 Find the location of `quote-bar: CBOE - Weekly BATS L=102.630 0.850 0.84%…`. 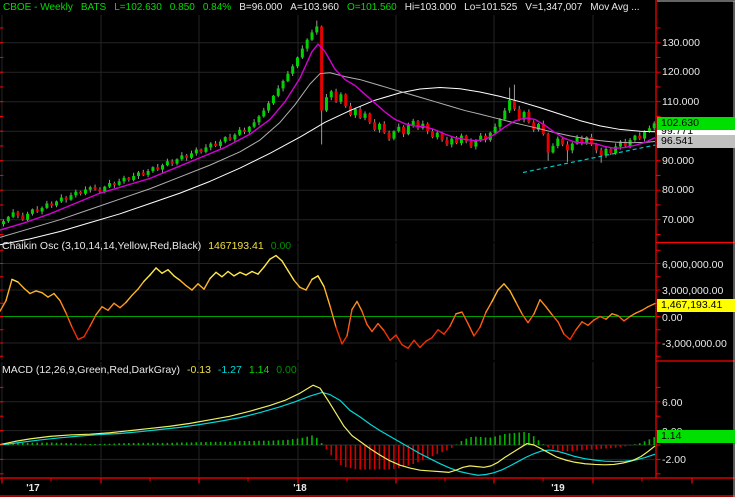

quote-bar: CBOE - Weekly BATS L=102.630 0.850 0.84%… is located at coordinates (327, 7).